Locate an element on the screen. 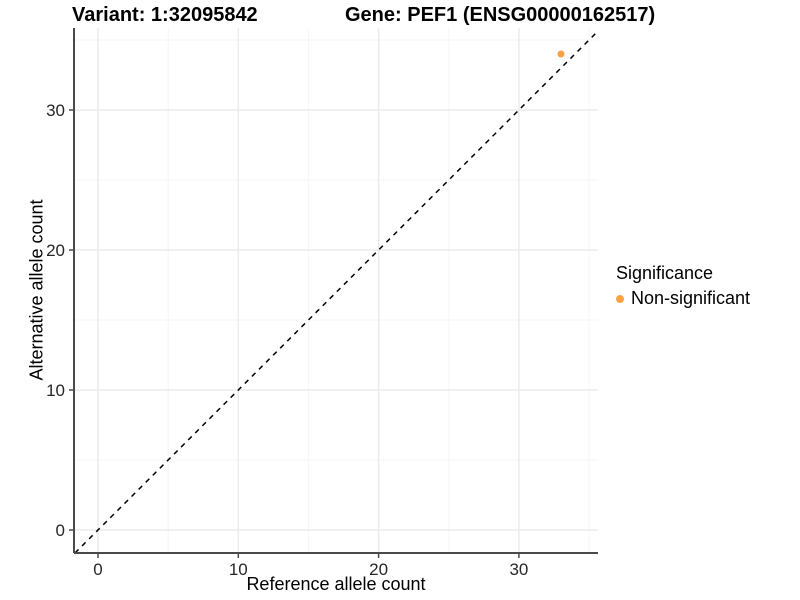 This screenshot has width=800, height=600. x-tick-label: 30 is located at coordinates (518, 569).